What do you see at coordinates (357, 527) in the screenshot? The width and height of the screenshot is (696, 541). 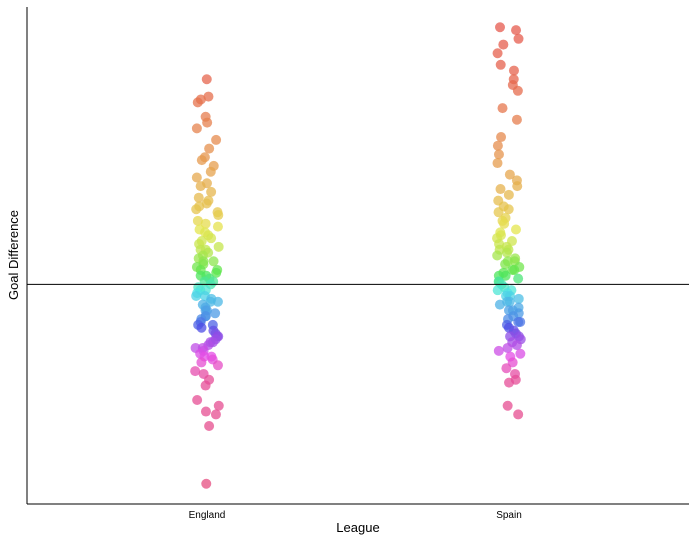 I see `x-axis-title: League` at bounding box center [357, 527].